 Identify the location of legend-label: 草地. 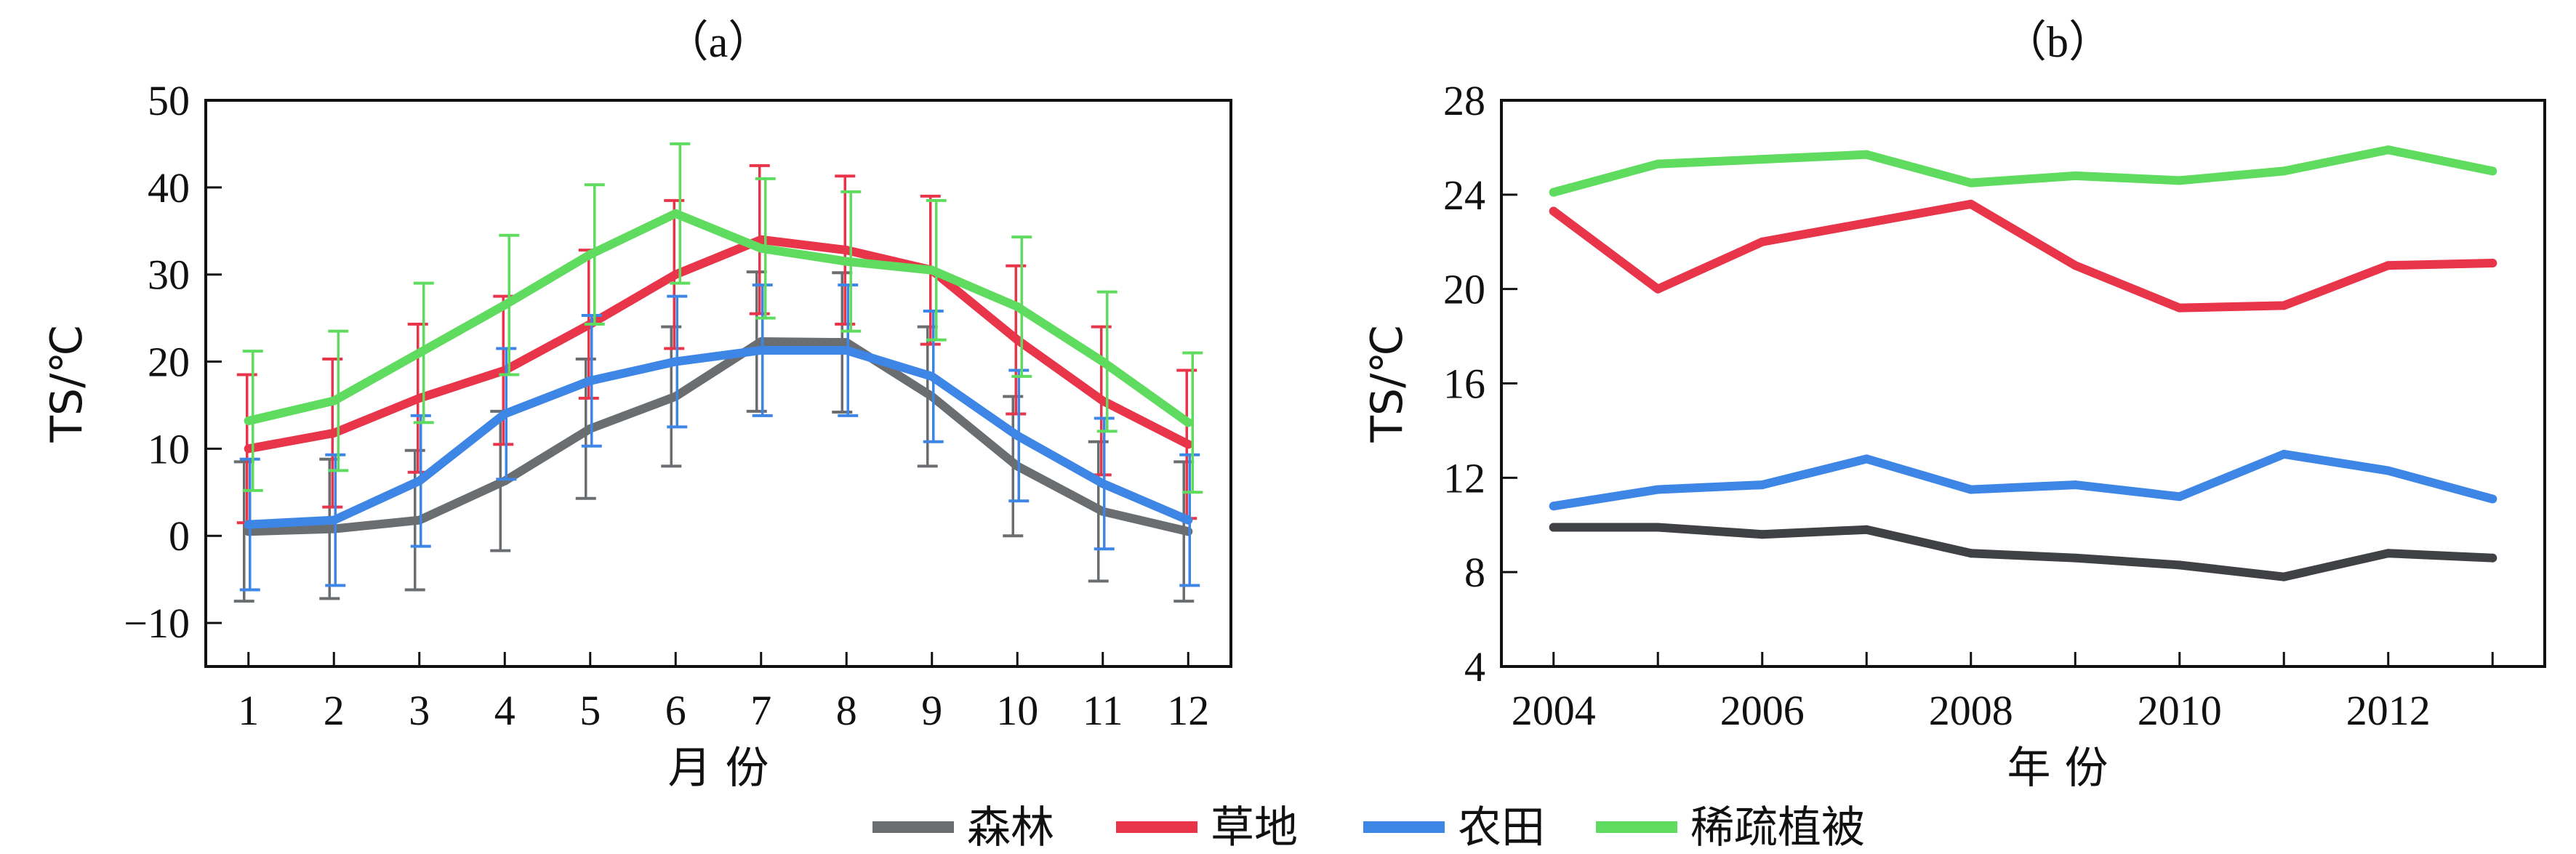
(1254, 827).